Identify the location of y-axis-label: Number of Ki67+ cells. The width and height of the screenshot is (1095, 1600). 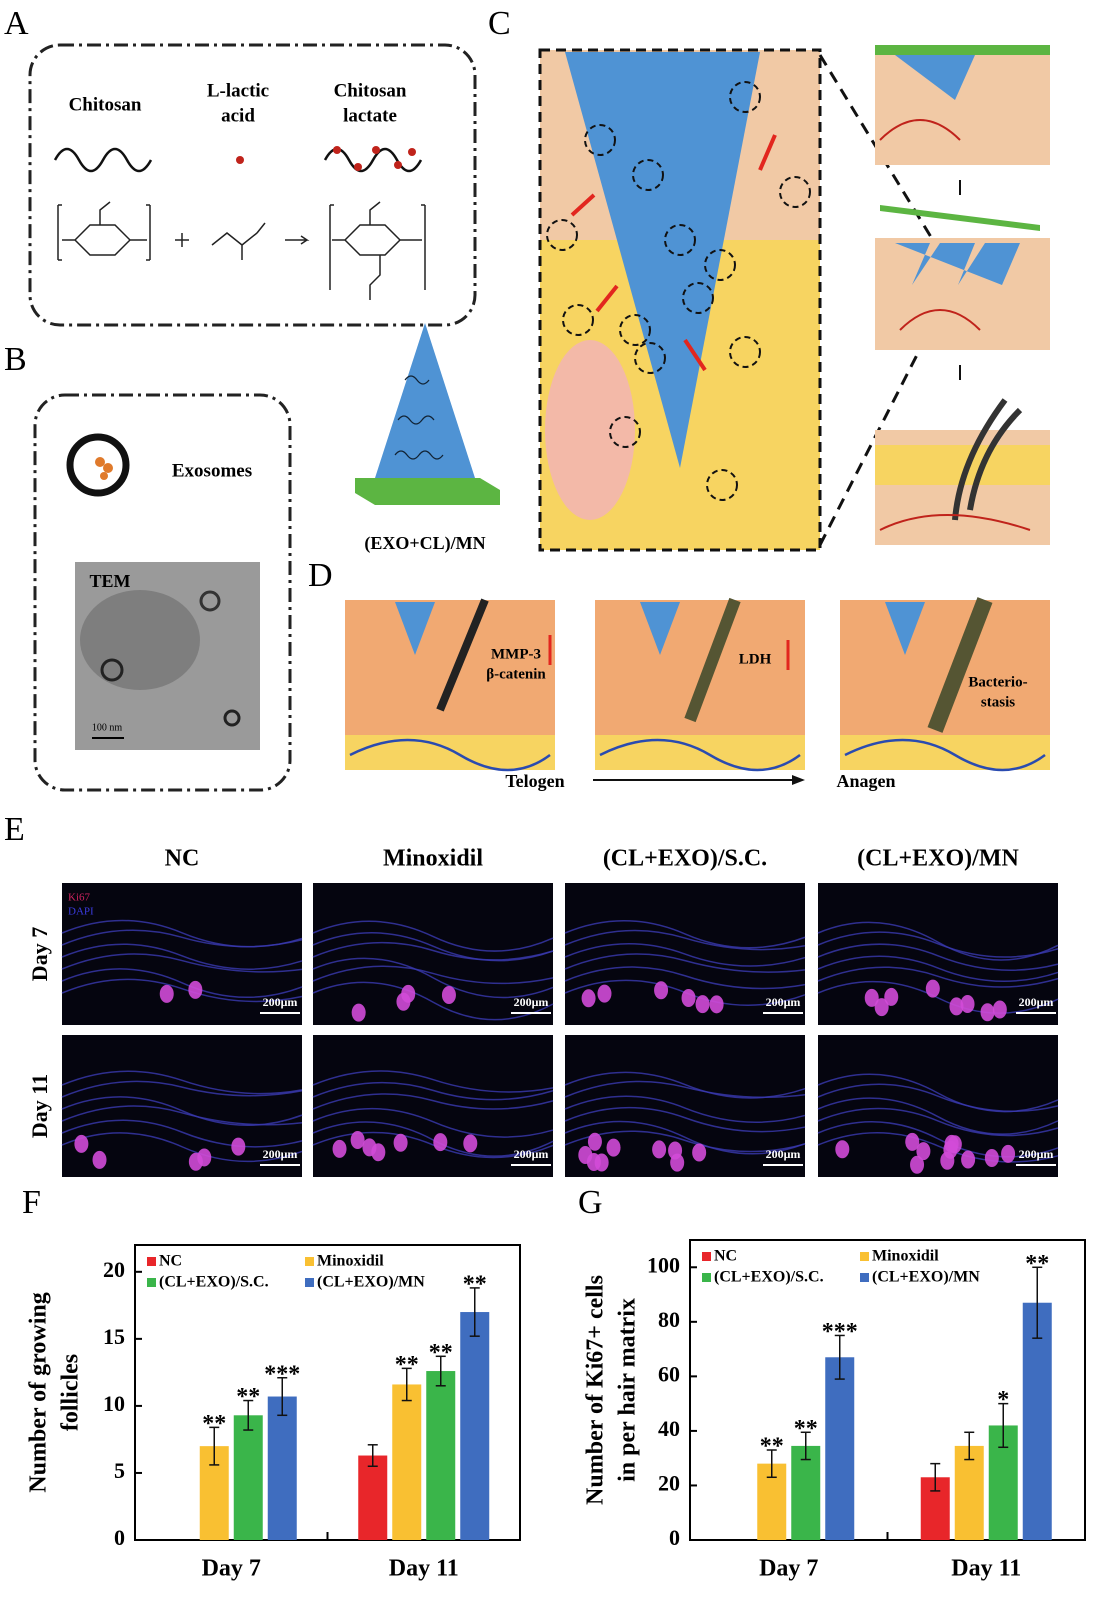
(596, 1390).